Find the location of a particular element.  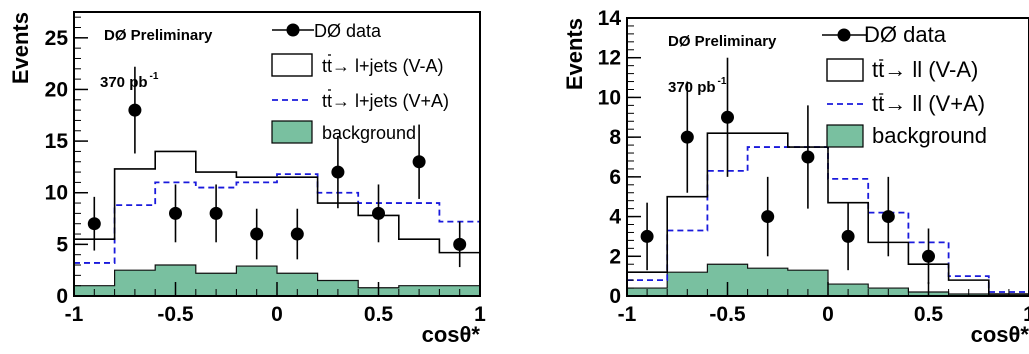

y-tick-label: 12 is located at coordinates (609, 58).